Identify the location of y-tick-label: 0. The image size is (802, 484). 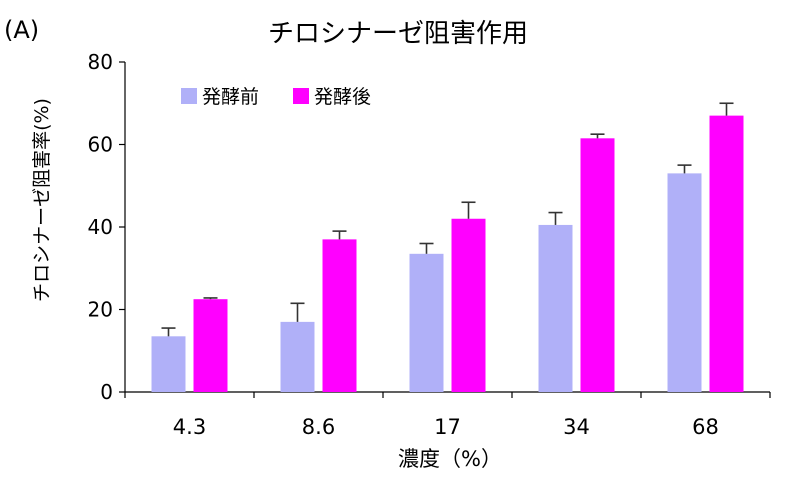
(106, 392).